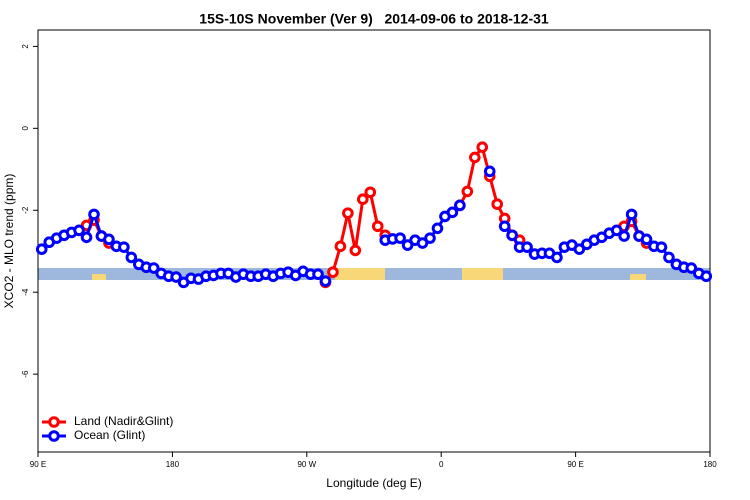 Image resolution: width=750 pixels, height=500 pixels. I want to click on y-axis-label: XCO2 - MLO trend (ppm), so click(9, 241).